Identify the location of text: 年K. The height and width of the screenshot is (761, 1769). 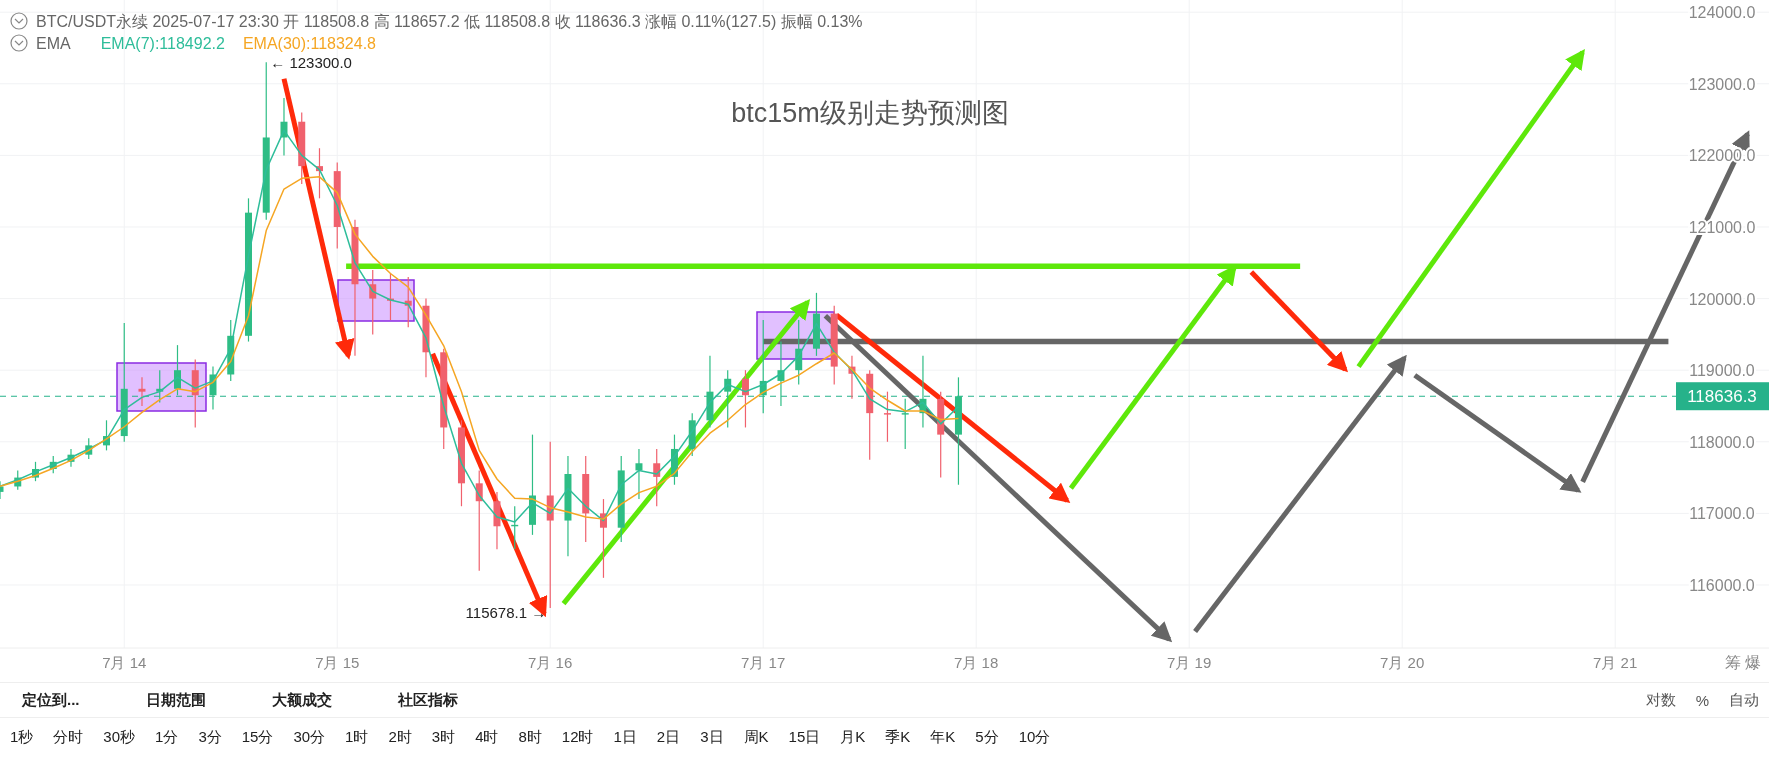
(943, 736).